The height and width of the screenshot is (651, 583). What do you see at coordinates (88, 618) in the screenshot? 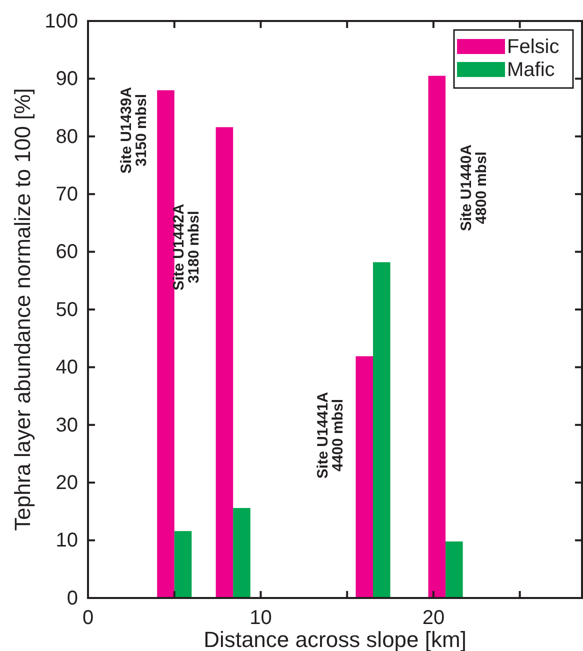
I see `x-tick-label: 0` at bounding box center [88, 618].